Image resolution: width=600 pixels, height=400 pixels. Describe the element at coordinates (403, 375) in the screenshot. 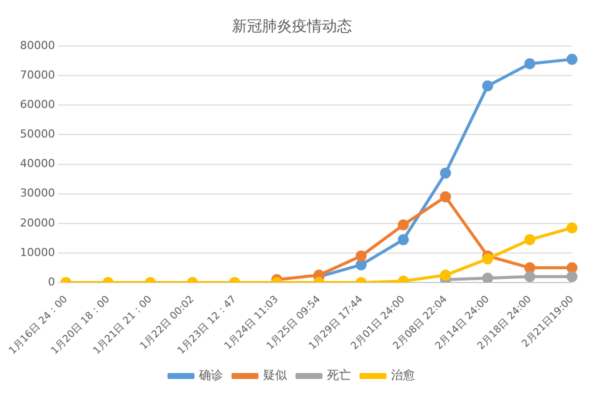

I see `legend-label: 治愈` at that location.